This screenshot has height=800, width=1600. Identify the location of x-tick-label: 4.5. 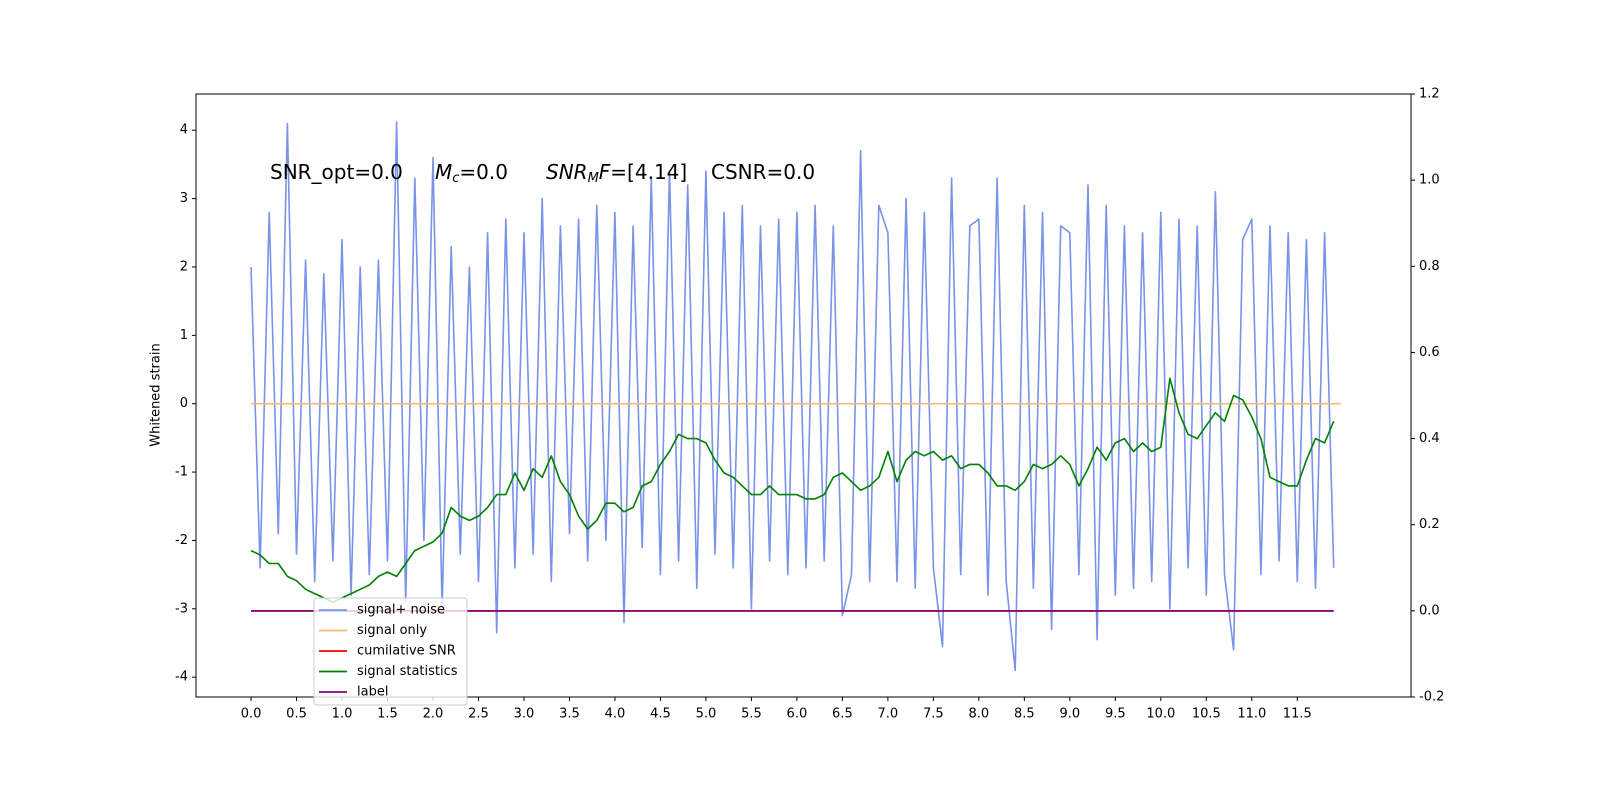
(660, 714).